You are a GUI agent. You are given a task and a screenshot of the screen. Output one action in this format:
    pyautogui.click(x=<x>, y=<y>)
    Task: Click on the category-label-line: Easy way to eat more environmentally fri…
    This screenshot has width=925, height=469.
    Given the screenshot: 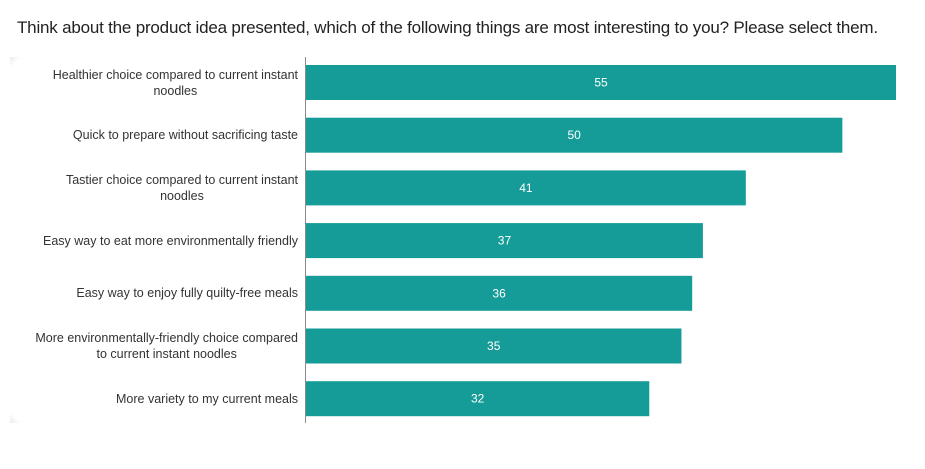 What is the action you would take?
    pyautogui.click(x=170, y=240)
    